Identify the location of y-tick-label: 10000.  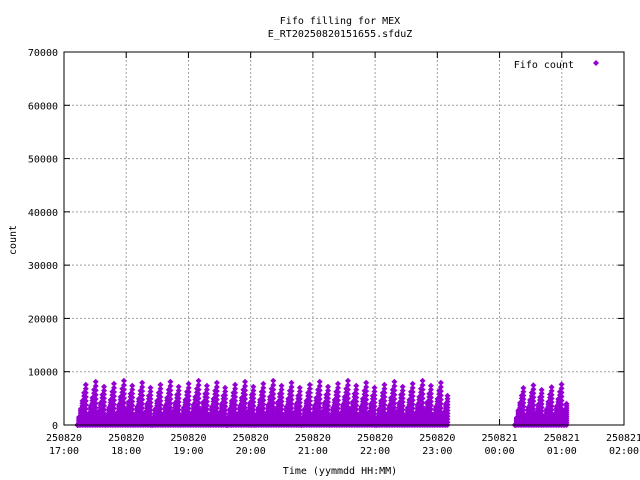
(43, 373).